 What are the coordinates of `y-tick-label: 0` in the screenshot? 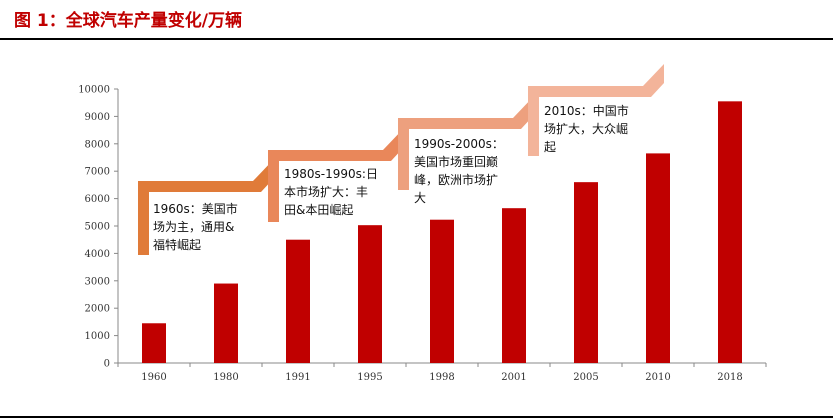 It's located at (107, 364).